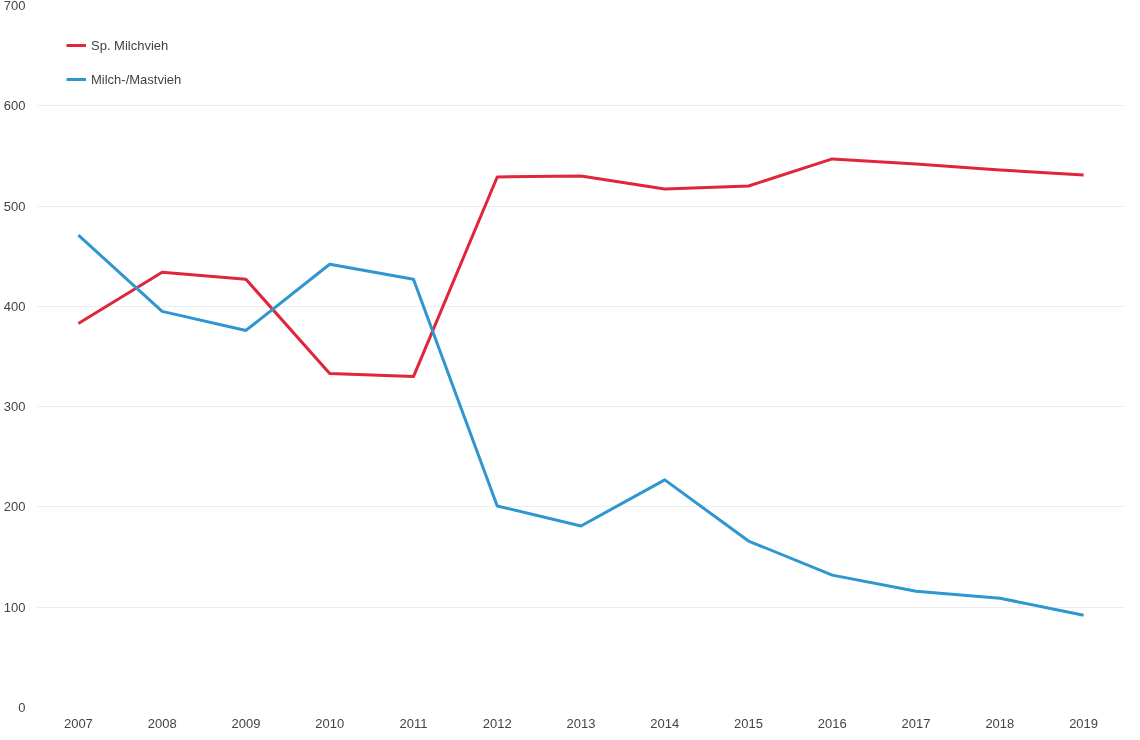  Describe the element at coordinates (916, 723) in the screenshot. I see `x-tick-label: 2017` at that location.